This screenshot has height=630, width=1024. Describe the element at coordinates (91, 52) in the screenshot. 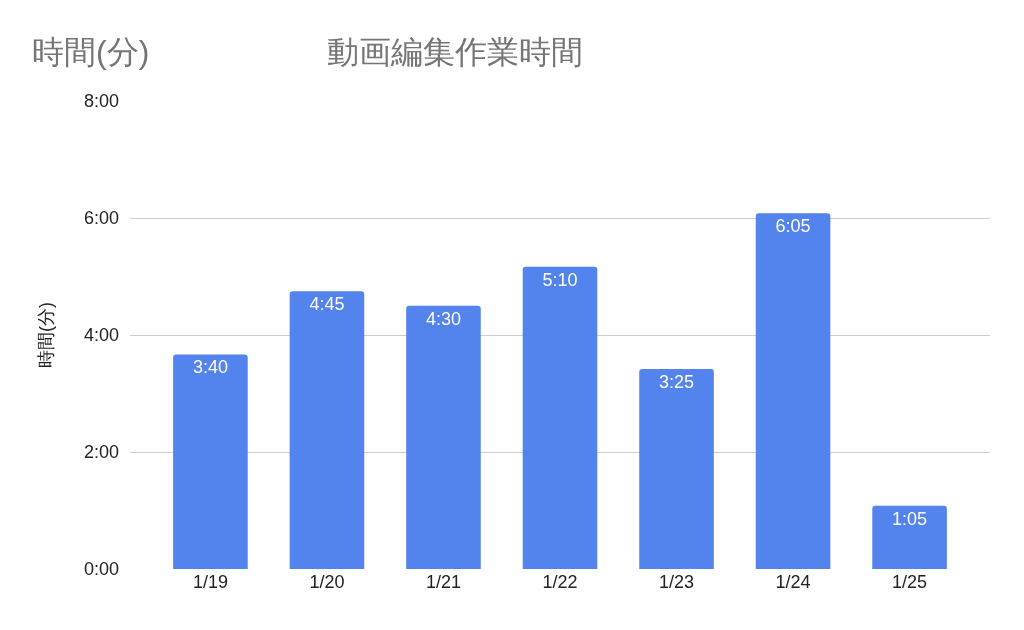

I see `text: 時間(分)` at that location.